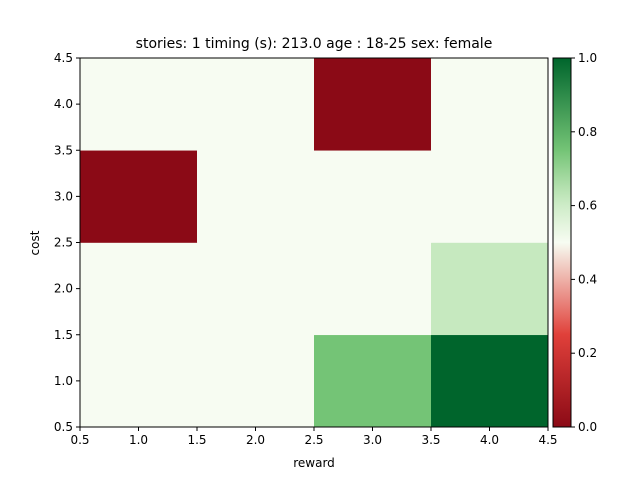 This screenshot has width=640, height=480. What do you see at coordinates (63, 150) in the screenshot?
I see `y-tick-label: 3.5` at bounding box center [63, 150].